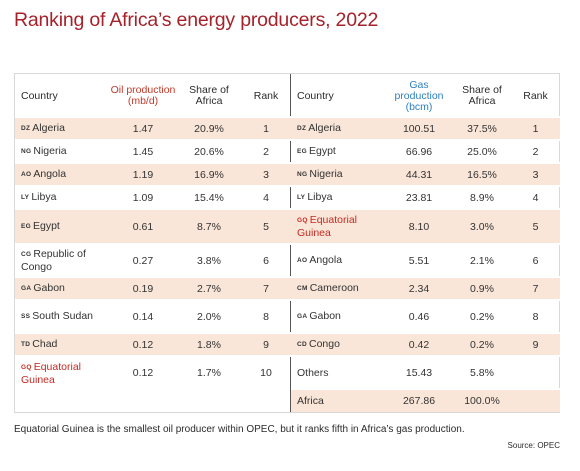  Describe the element at coordinates (334, 288) in the screenshot. I see `country-name: Cameroon` at that location.